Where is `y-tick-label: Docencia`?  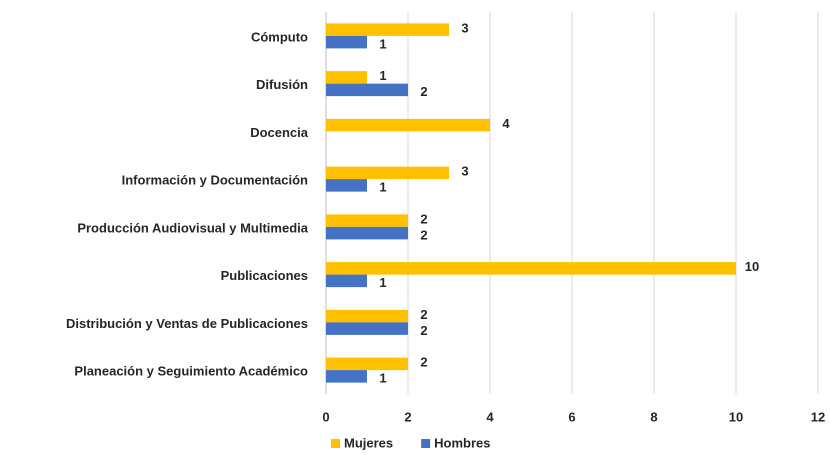
y-tick-label: Docencia is located at coordinates (279, 132).